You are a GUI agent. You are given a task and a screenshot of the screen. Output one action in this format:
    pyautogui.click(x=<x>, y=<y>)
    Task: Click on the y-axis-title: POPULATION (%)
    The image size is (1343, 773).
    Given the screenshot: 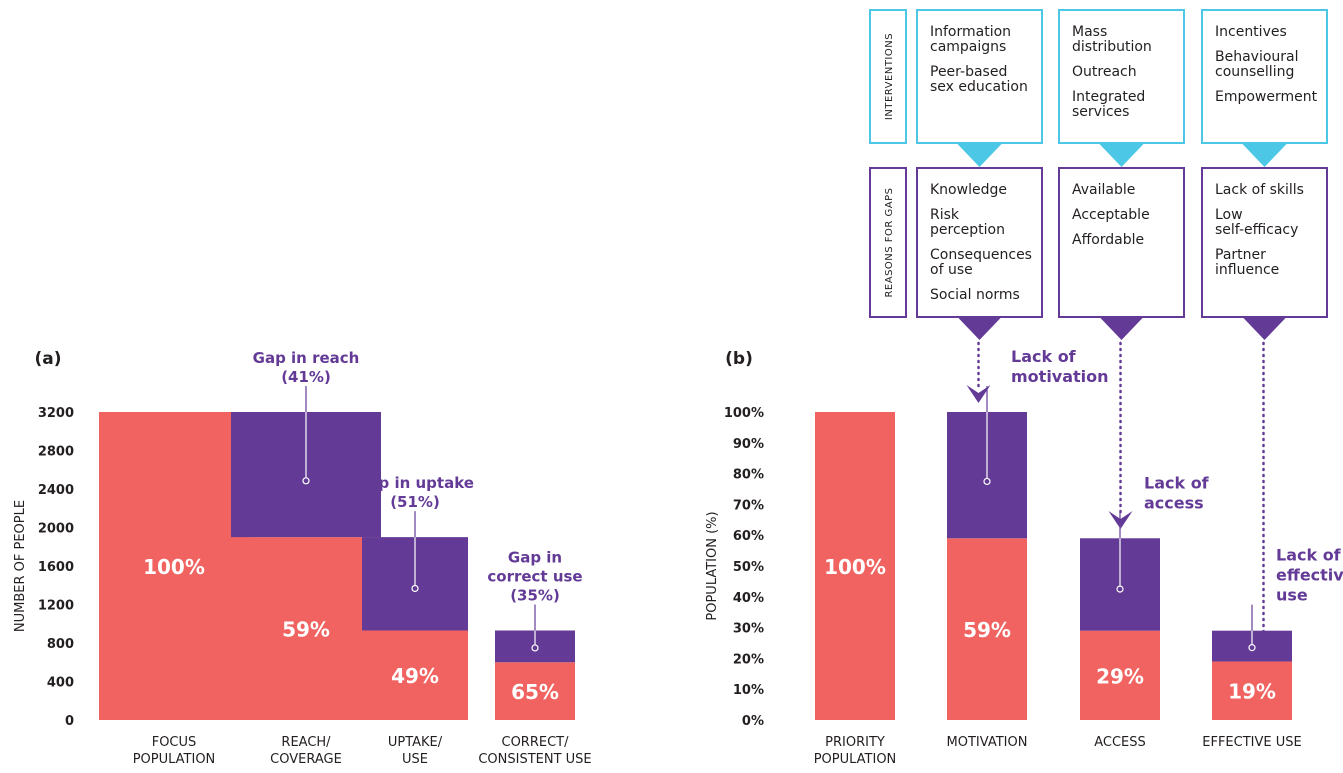 What is the action you would take?
    pyautogui.click(x=712, y=565)
    